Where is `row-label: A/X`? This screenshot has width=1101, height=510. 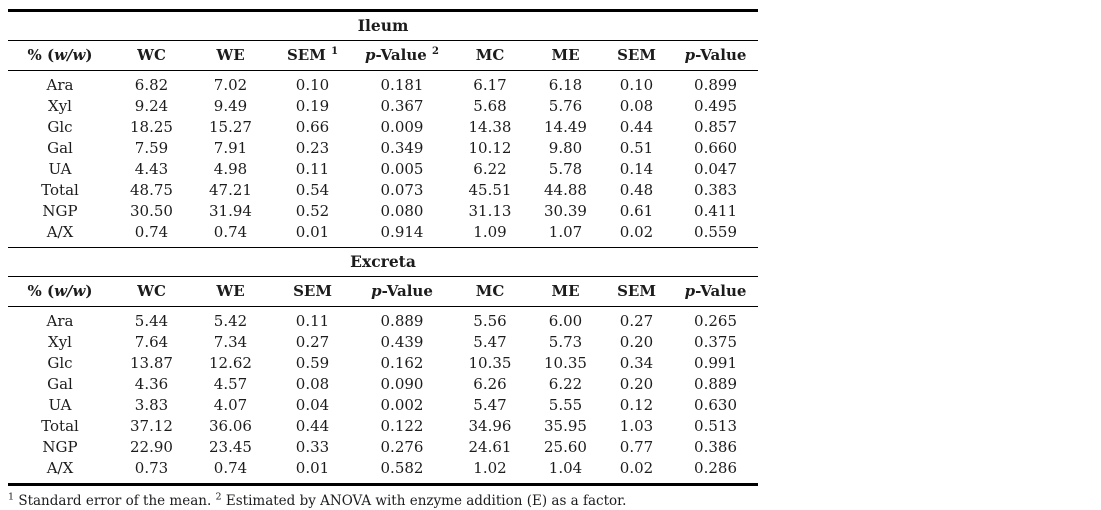 row-label: A/X is located at coordinates (60, 468).